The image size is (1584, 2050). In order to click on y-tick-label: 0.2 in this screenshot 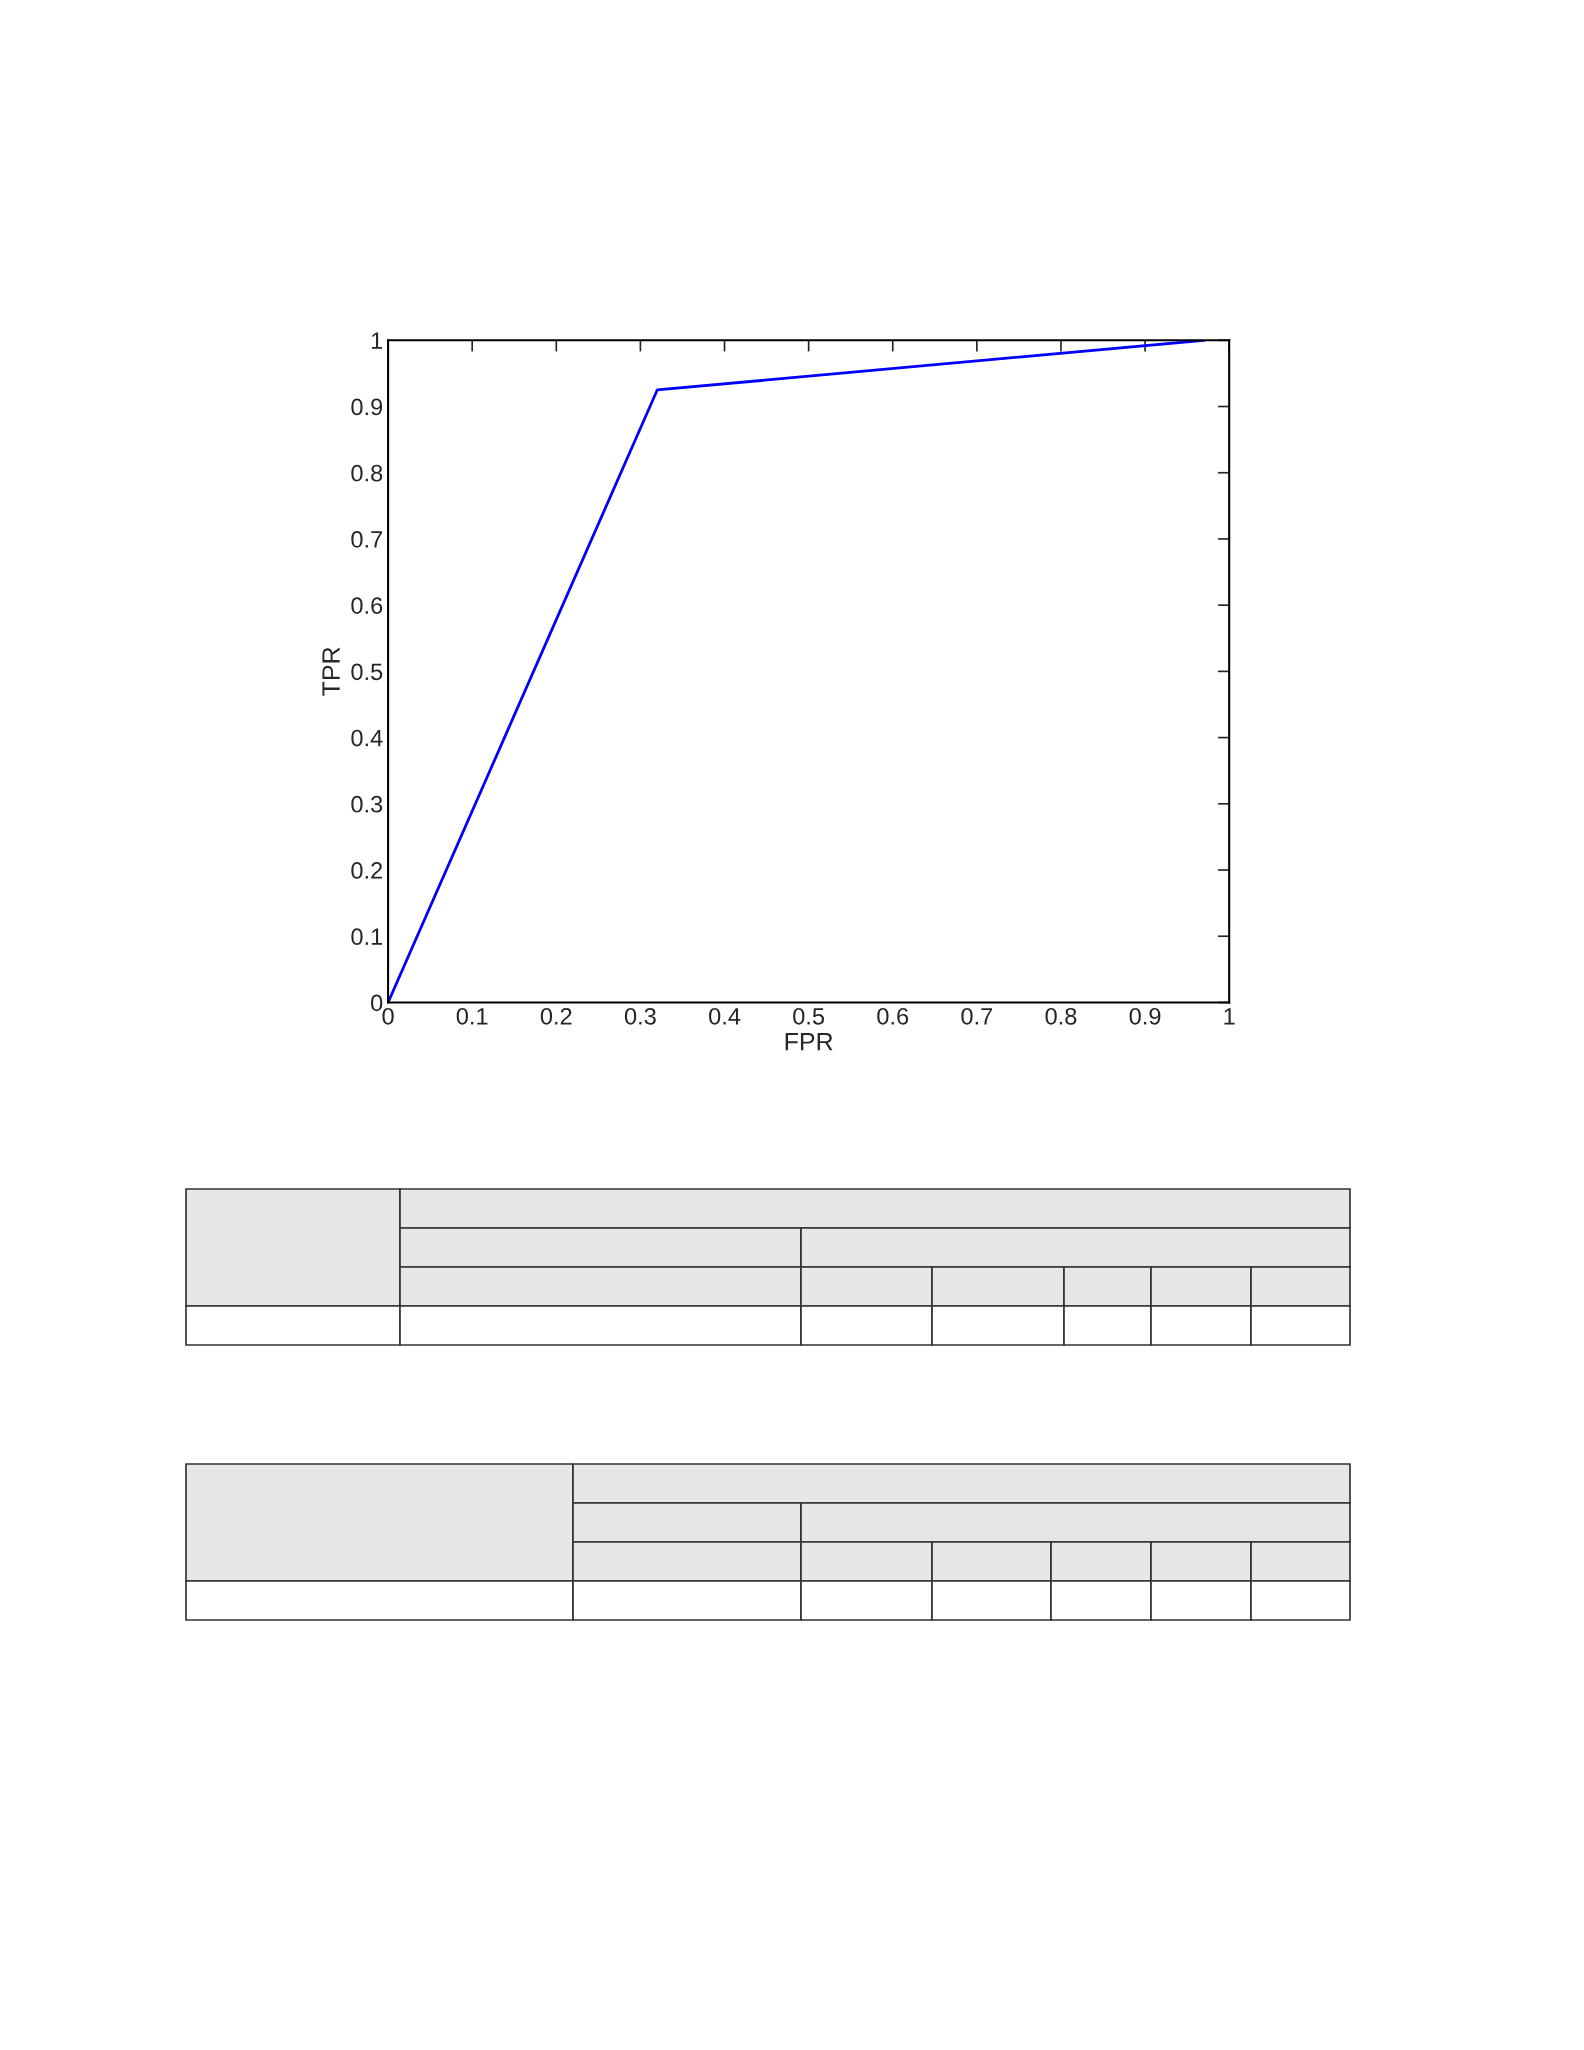, I will do `click(367, 870)`.